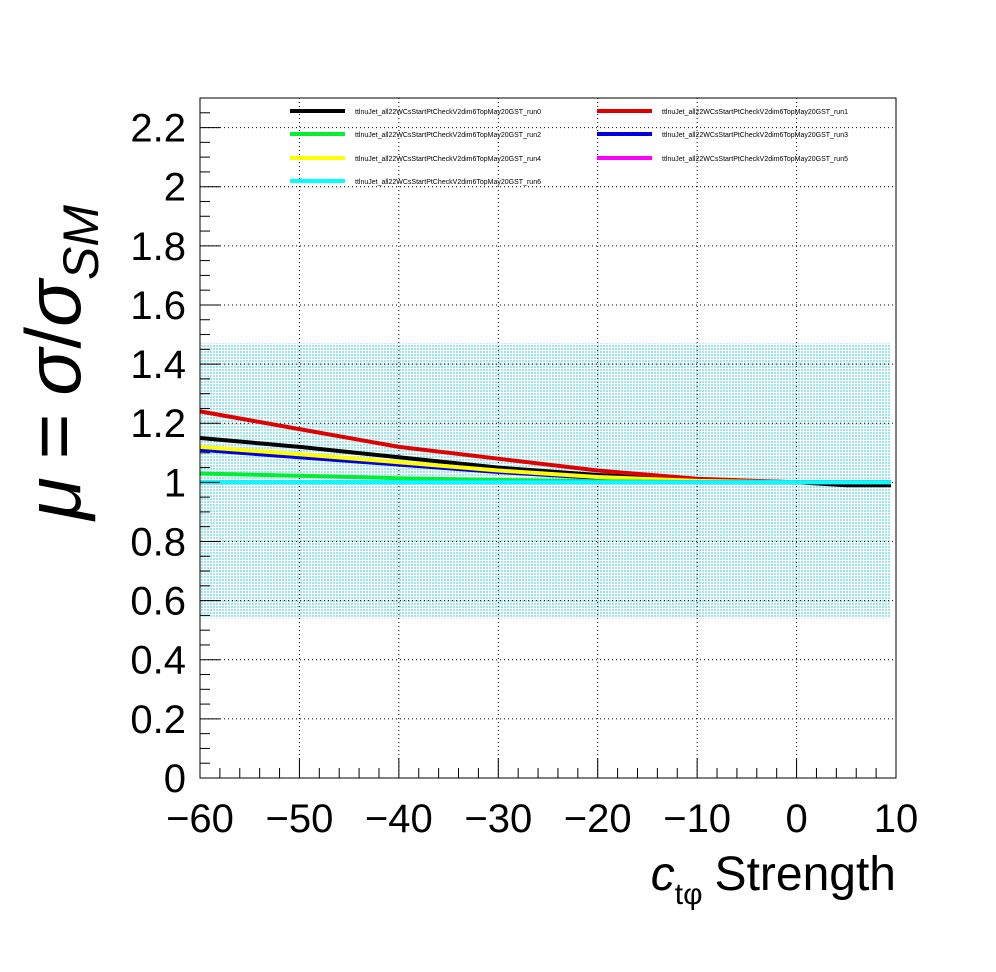 This screenshot has width=996, height=972. What do you see at coordinates (598, 819) in the screenshot?
I see `x-tick-label: −20` at bounding box center [598, 819].